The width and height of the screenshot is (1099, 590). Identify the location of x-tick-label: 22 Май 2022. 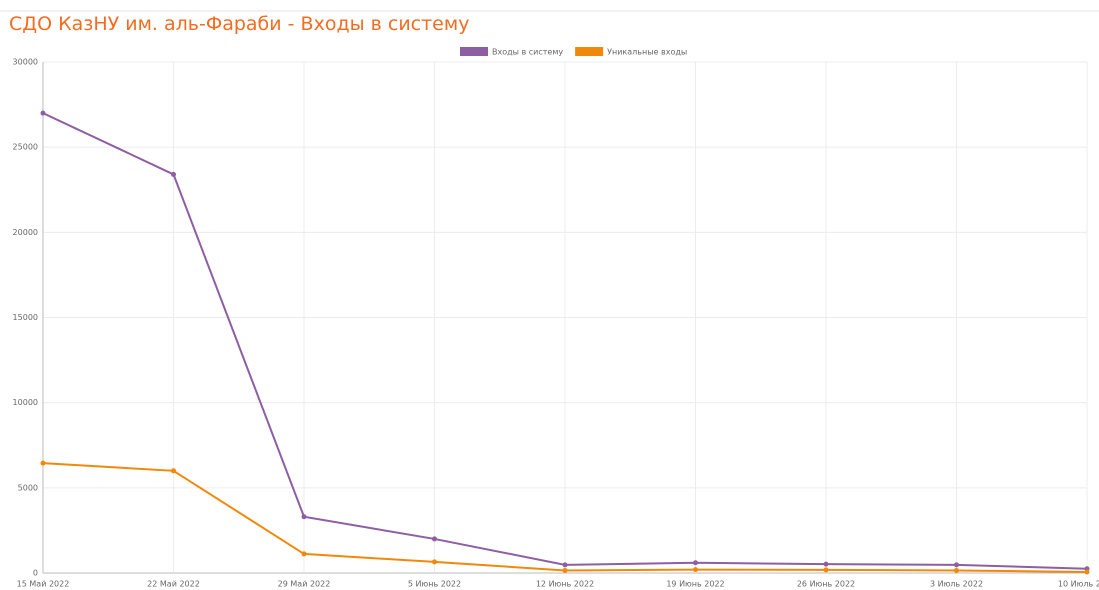
(173, 584).